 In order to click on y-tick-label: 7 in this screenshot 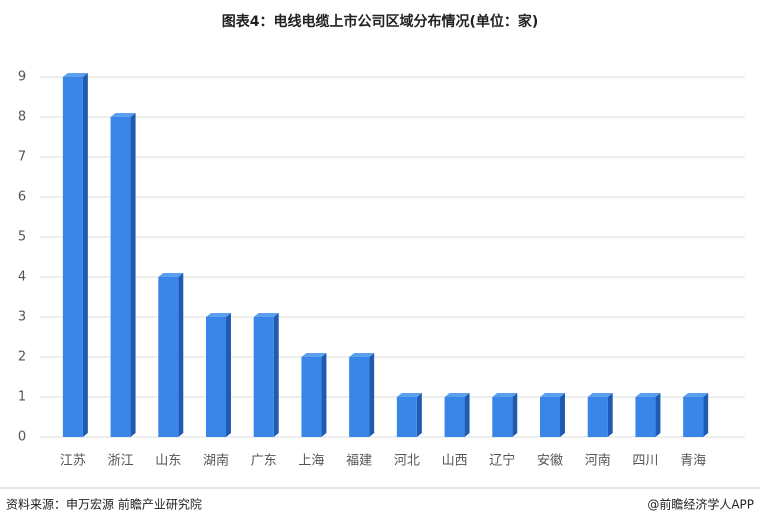, I will do `click(22, 157)`.